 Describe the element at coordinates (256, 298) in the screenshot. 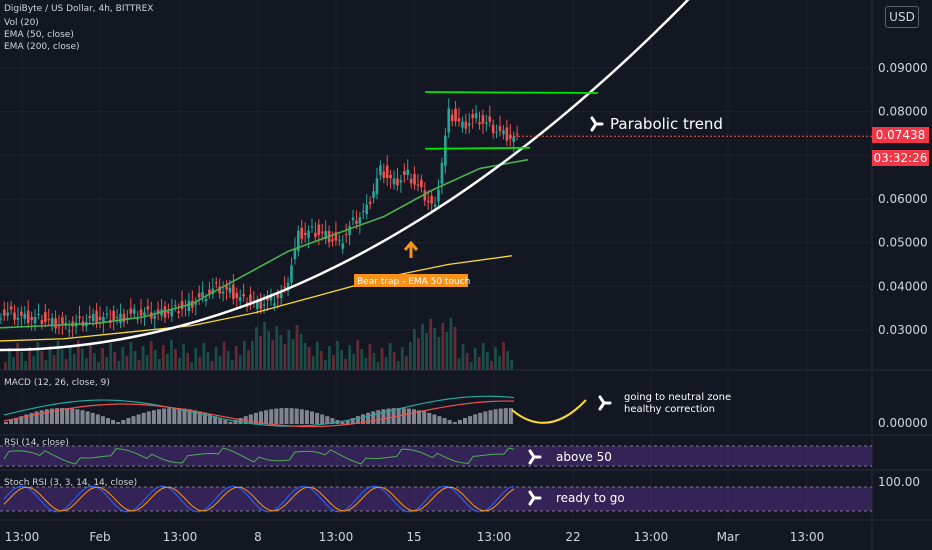

I see `ema200-line` at that location.